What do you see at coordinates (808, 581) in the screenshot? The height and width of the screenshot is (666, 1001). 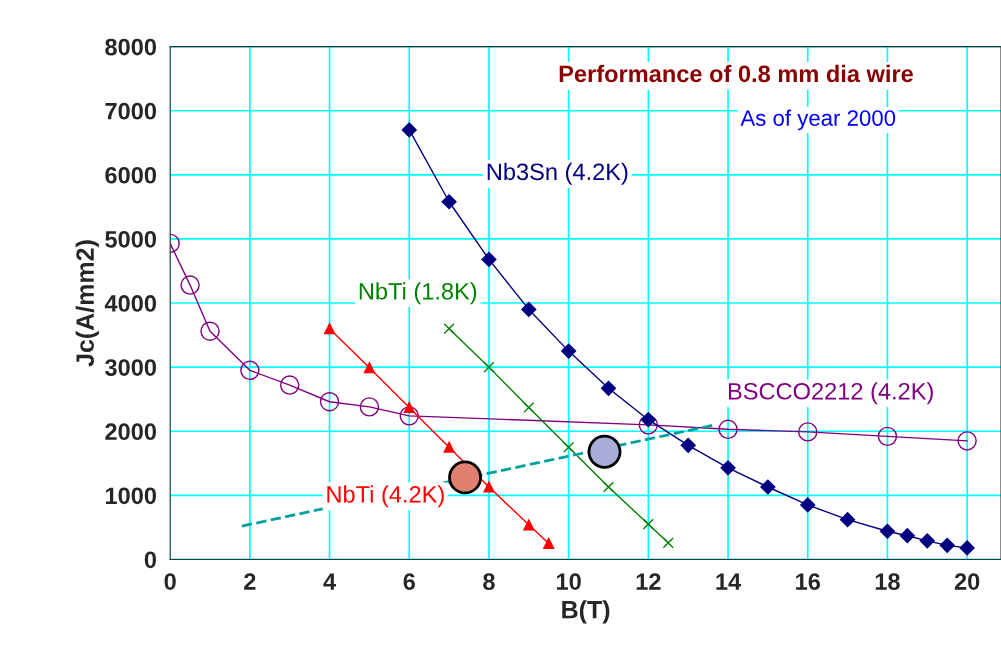 I see `x-tick-label: 16` at bounding box center [808, 581].